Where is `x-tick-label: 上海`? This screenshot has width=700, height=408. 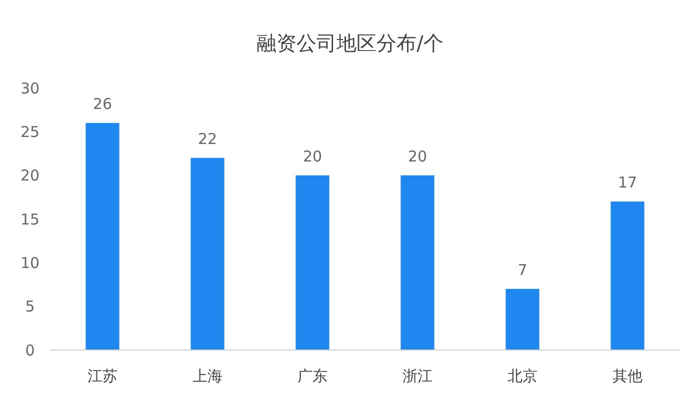 x-tick-label: 上海 is located at coordinates (207, 376).